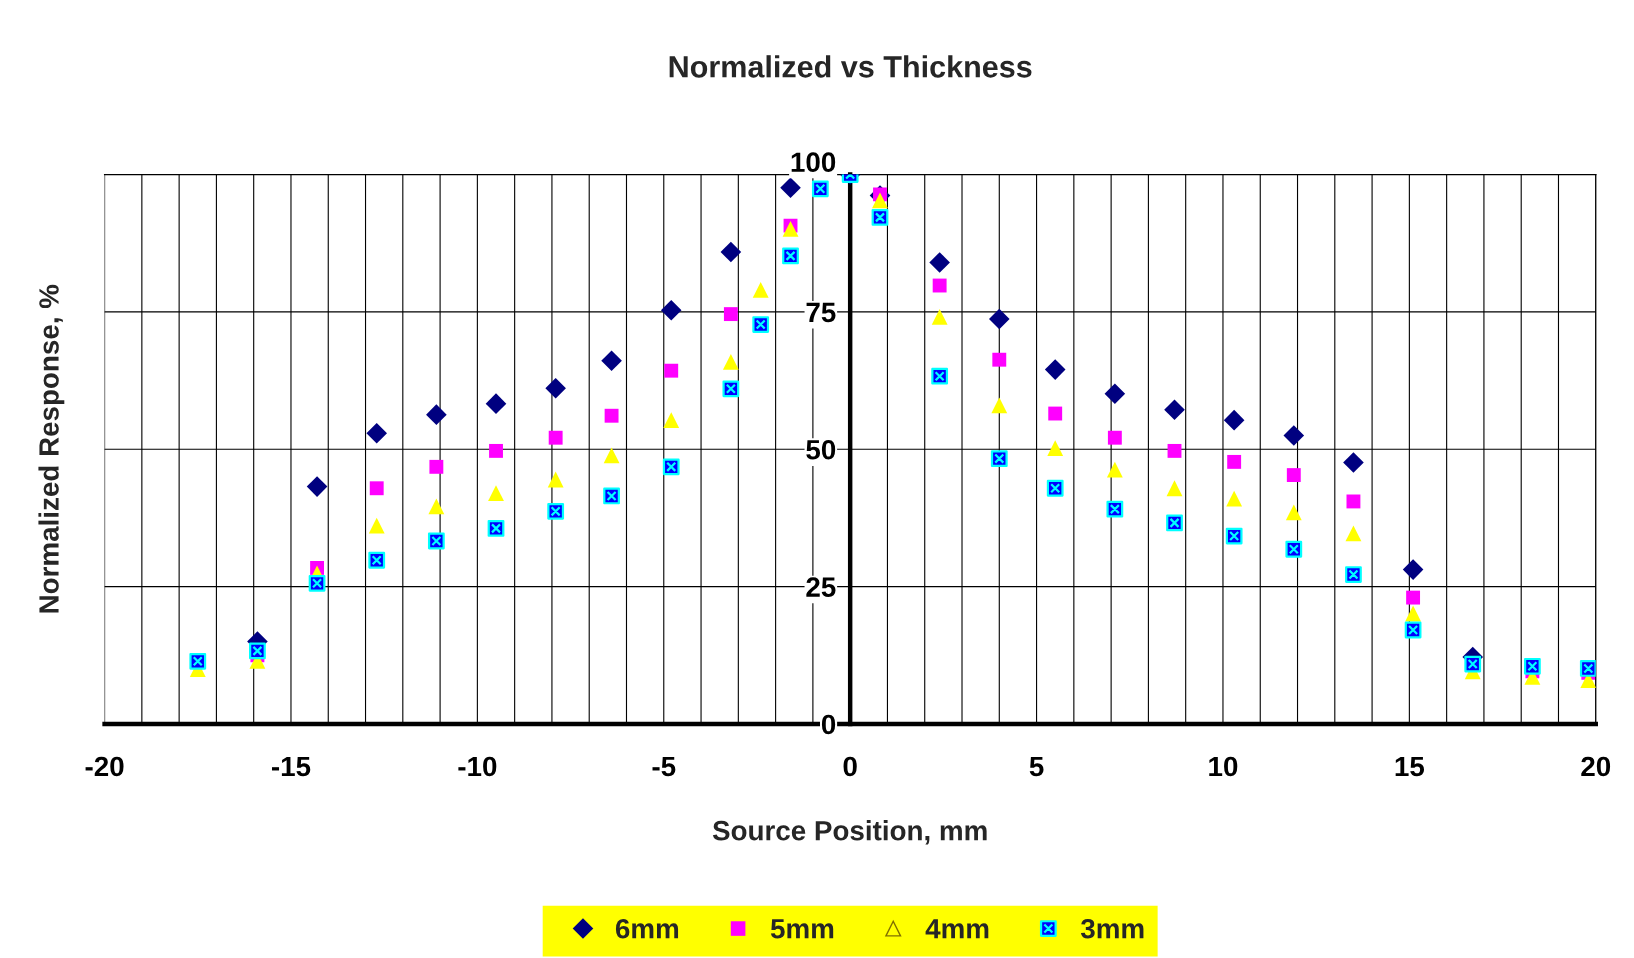 Image resolution: width=1634 pixels, height=958 pixels. What do you see at coordinates (957, 929) in the screenshot?
I see `legend-label: 4mm` at bounding box center [957, 929].